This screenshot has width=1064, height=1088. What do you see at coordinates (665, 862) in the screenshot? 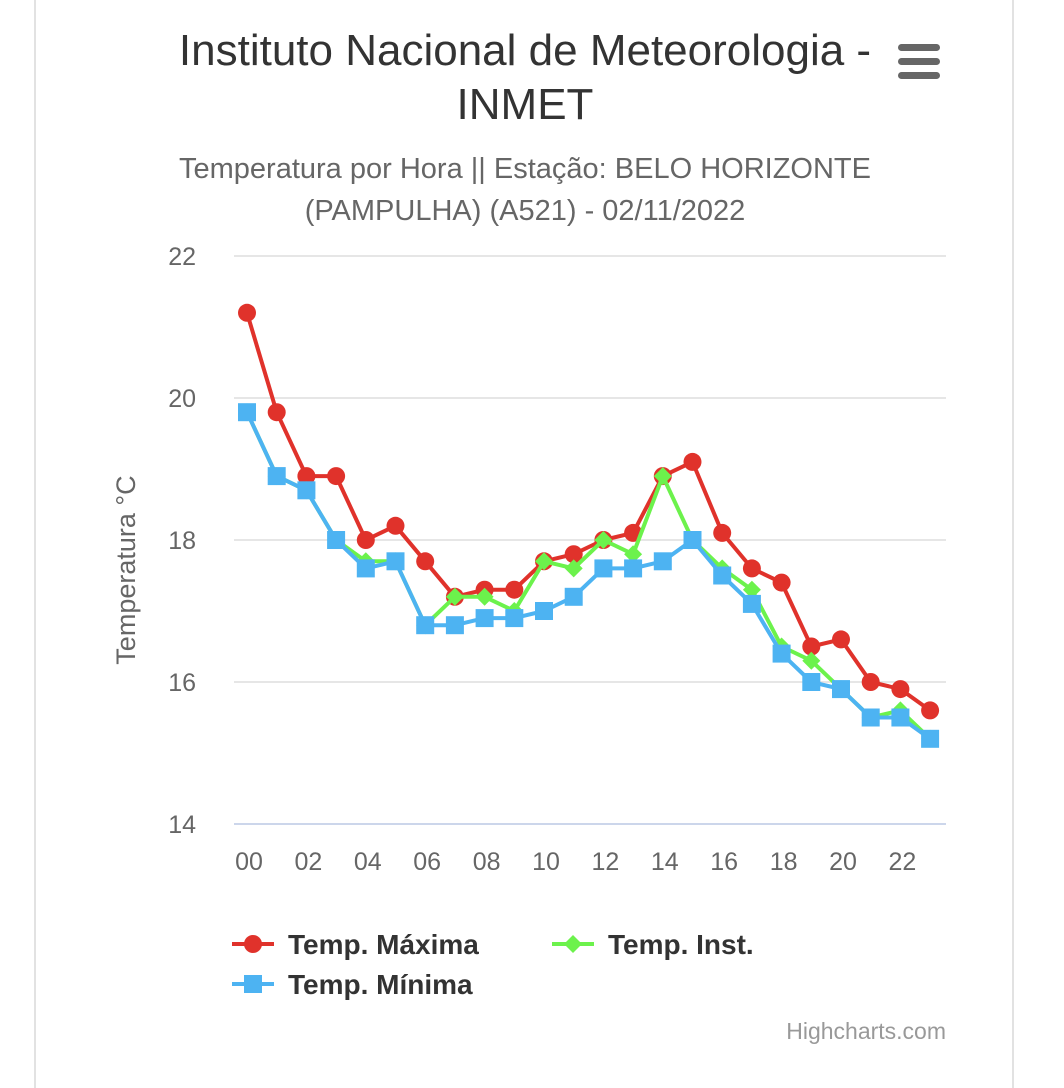
I see `x-tick-label: 14` at bounding box center [665, 862].